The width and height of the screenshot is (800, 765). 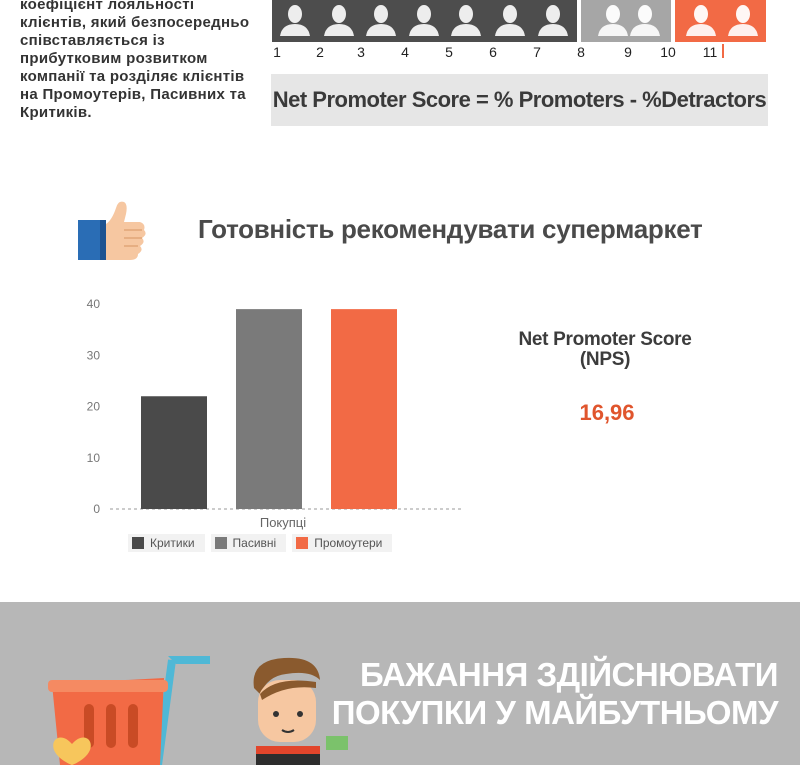 I want to click on legend-item: Промоутери, so click(x=342, y=543).